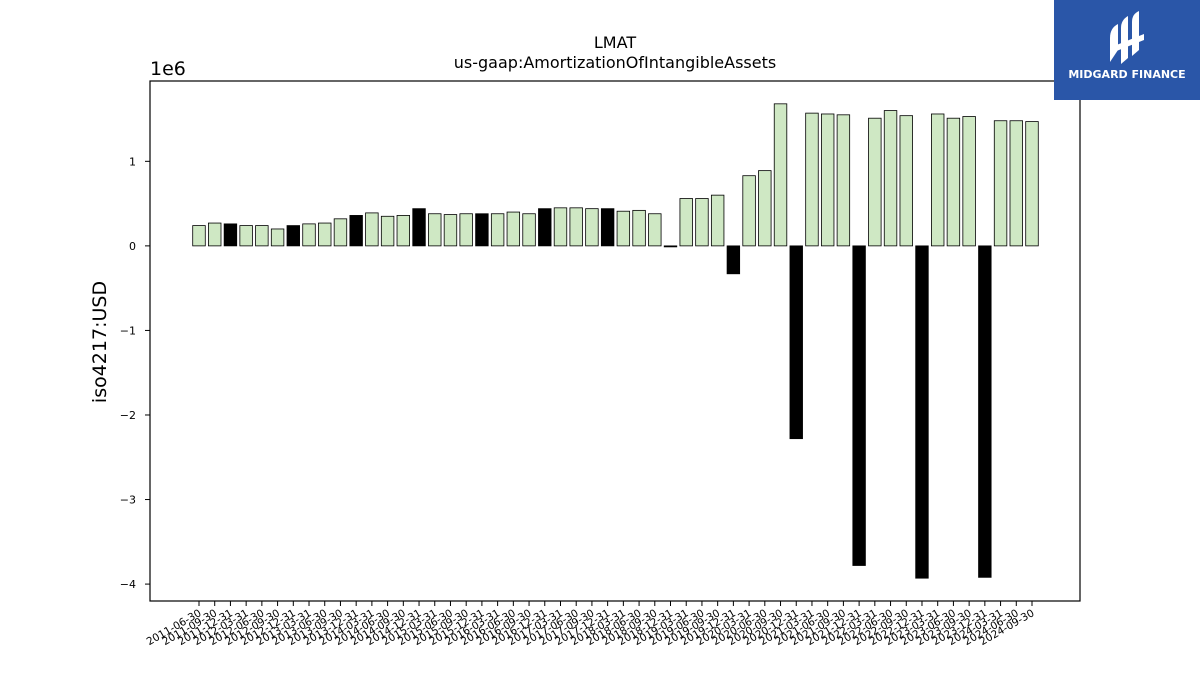 Image resolution: width=1200 pixels, height=675 pixels. What do you see at coordinates (128, 500) in the screenshot?
I see `y-tick-label: −3` at bounding box center [128, 500].